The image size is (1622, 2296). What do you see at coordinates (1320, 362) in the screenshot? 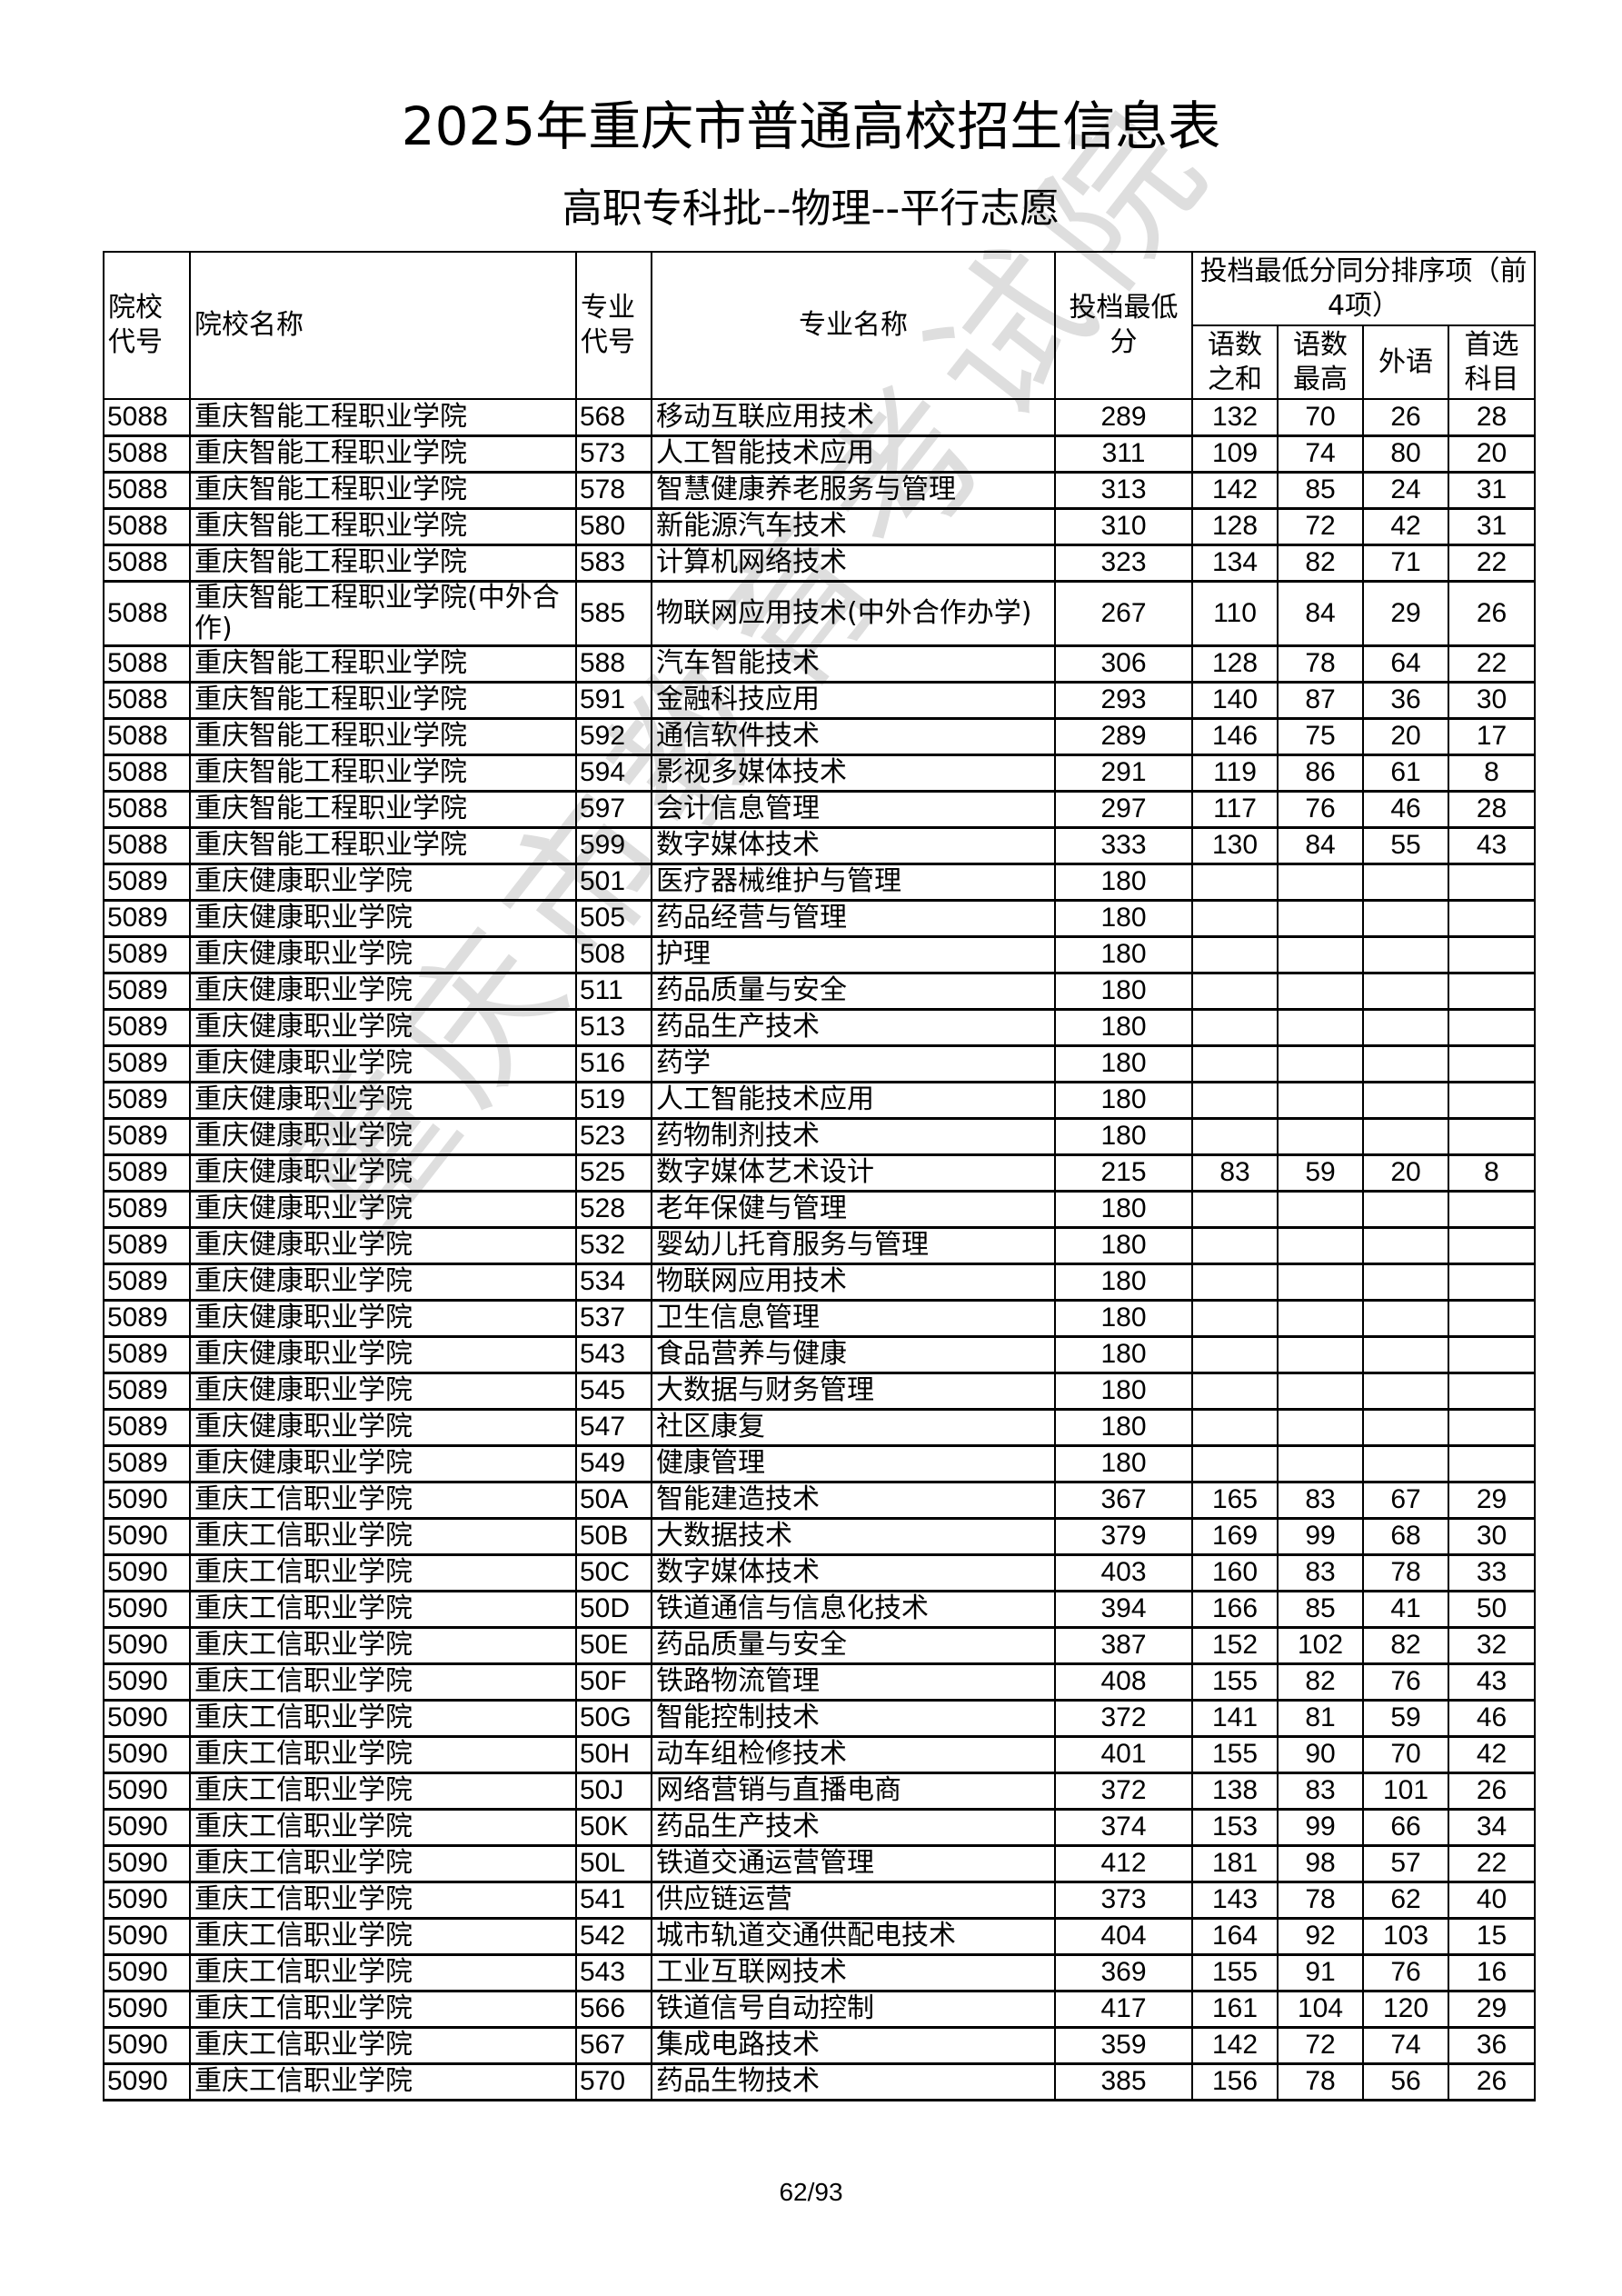
I see `header-sub-chinese-math-max: 语数最高` at bounding box center [1320, 362].